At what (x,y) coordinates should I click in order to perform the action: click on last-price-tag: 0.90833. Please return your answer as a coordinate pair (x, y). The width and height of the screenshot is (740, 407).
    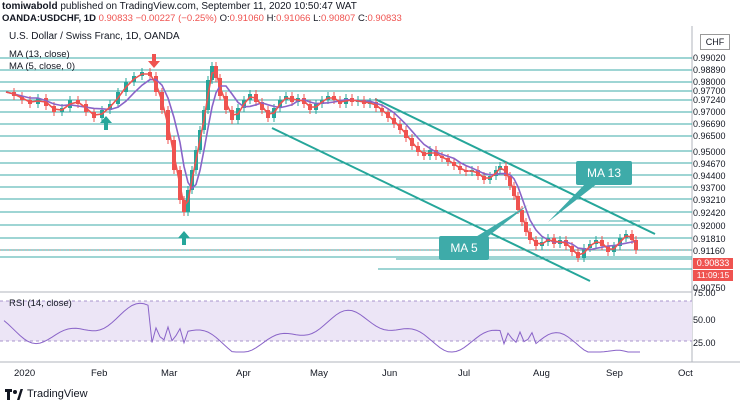
    Looking at the image, I should click on (713, 263).